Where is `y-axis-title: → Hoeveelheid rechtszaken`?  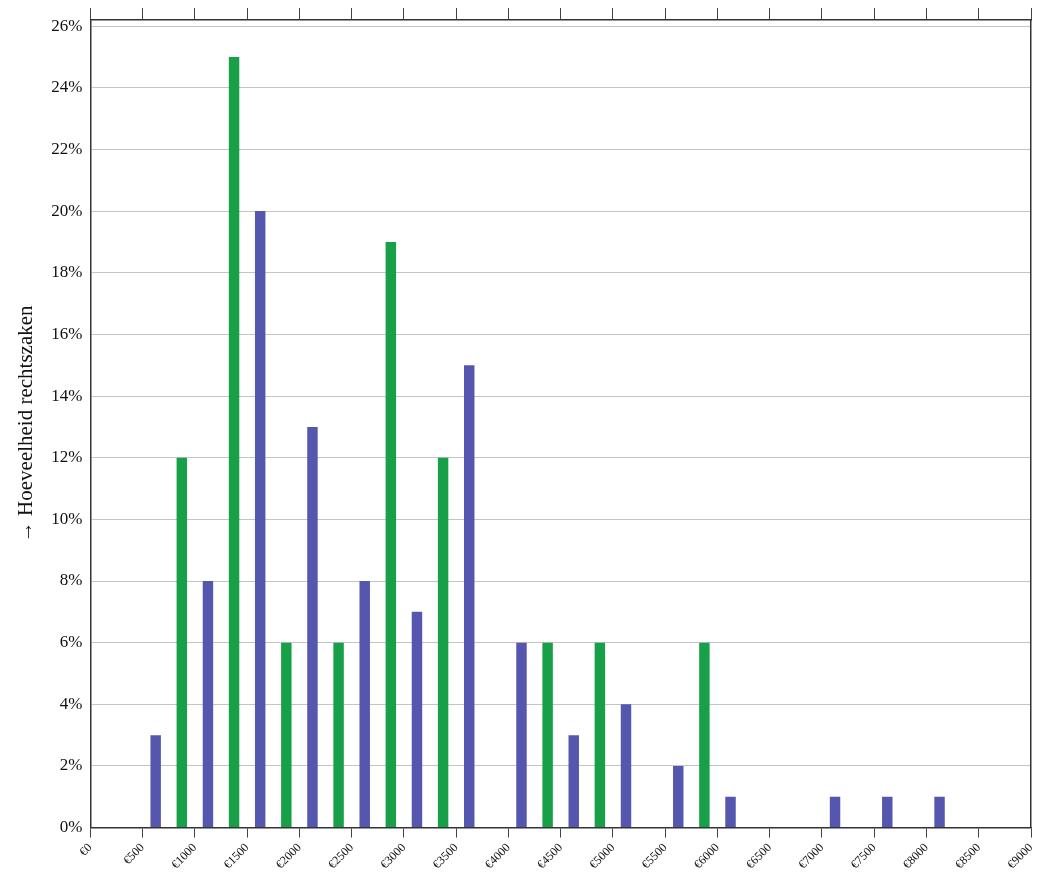 y-axis-title: → Hoeveelheid rechtszaken is located at coordinates (25, 423).